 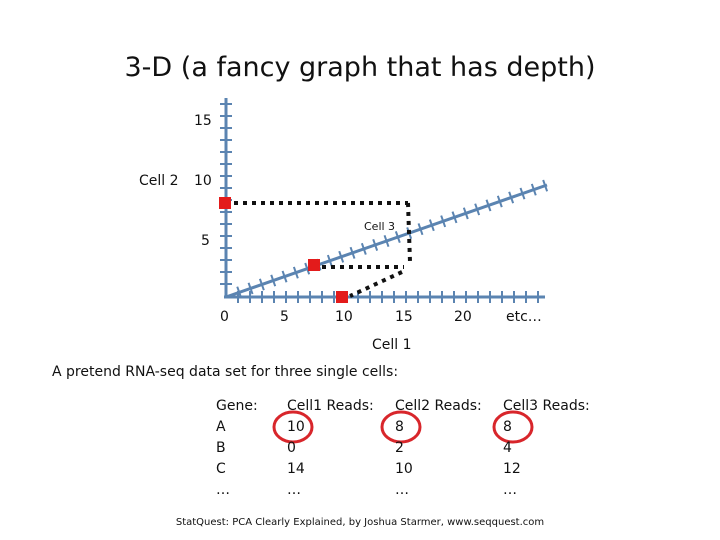 I want to click on x-tick-label-5: 5, so click(x=284, y=317).